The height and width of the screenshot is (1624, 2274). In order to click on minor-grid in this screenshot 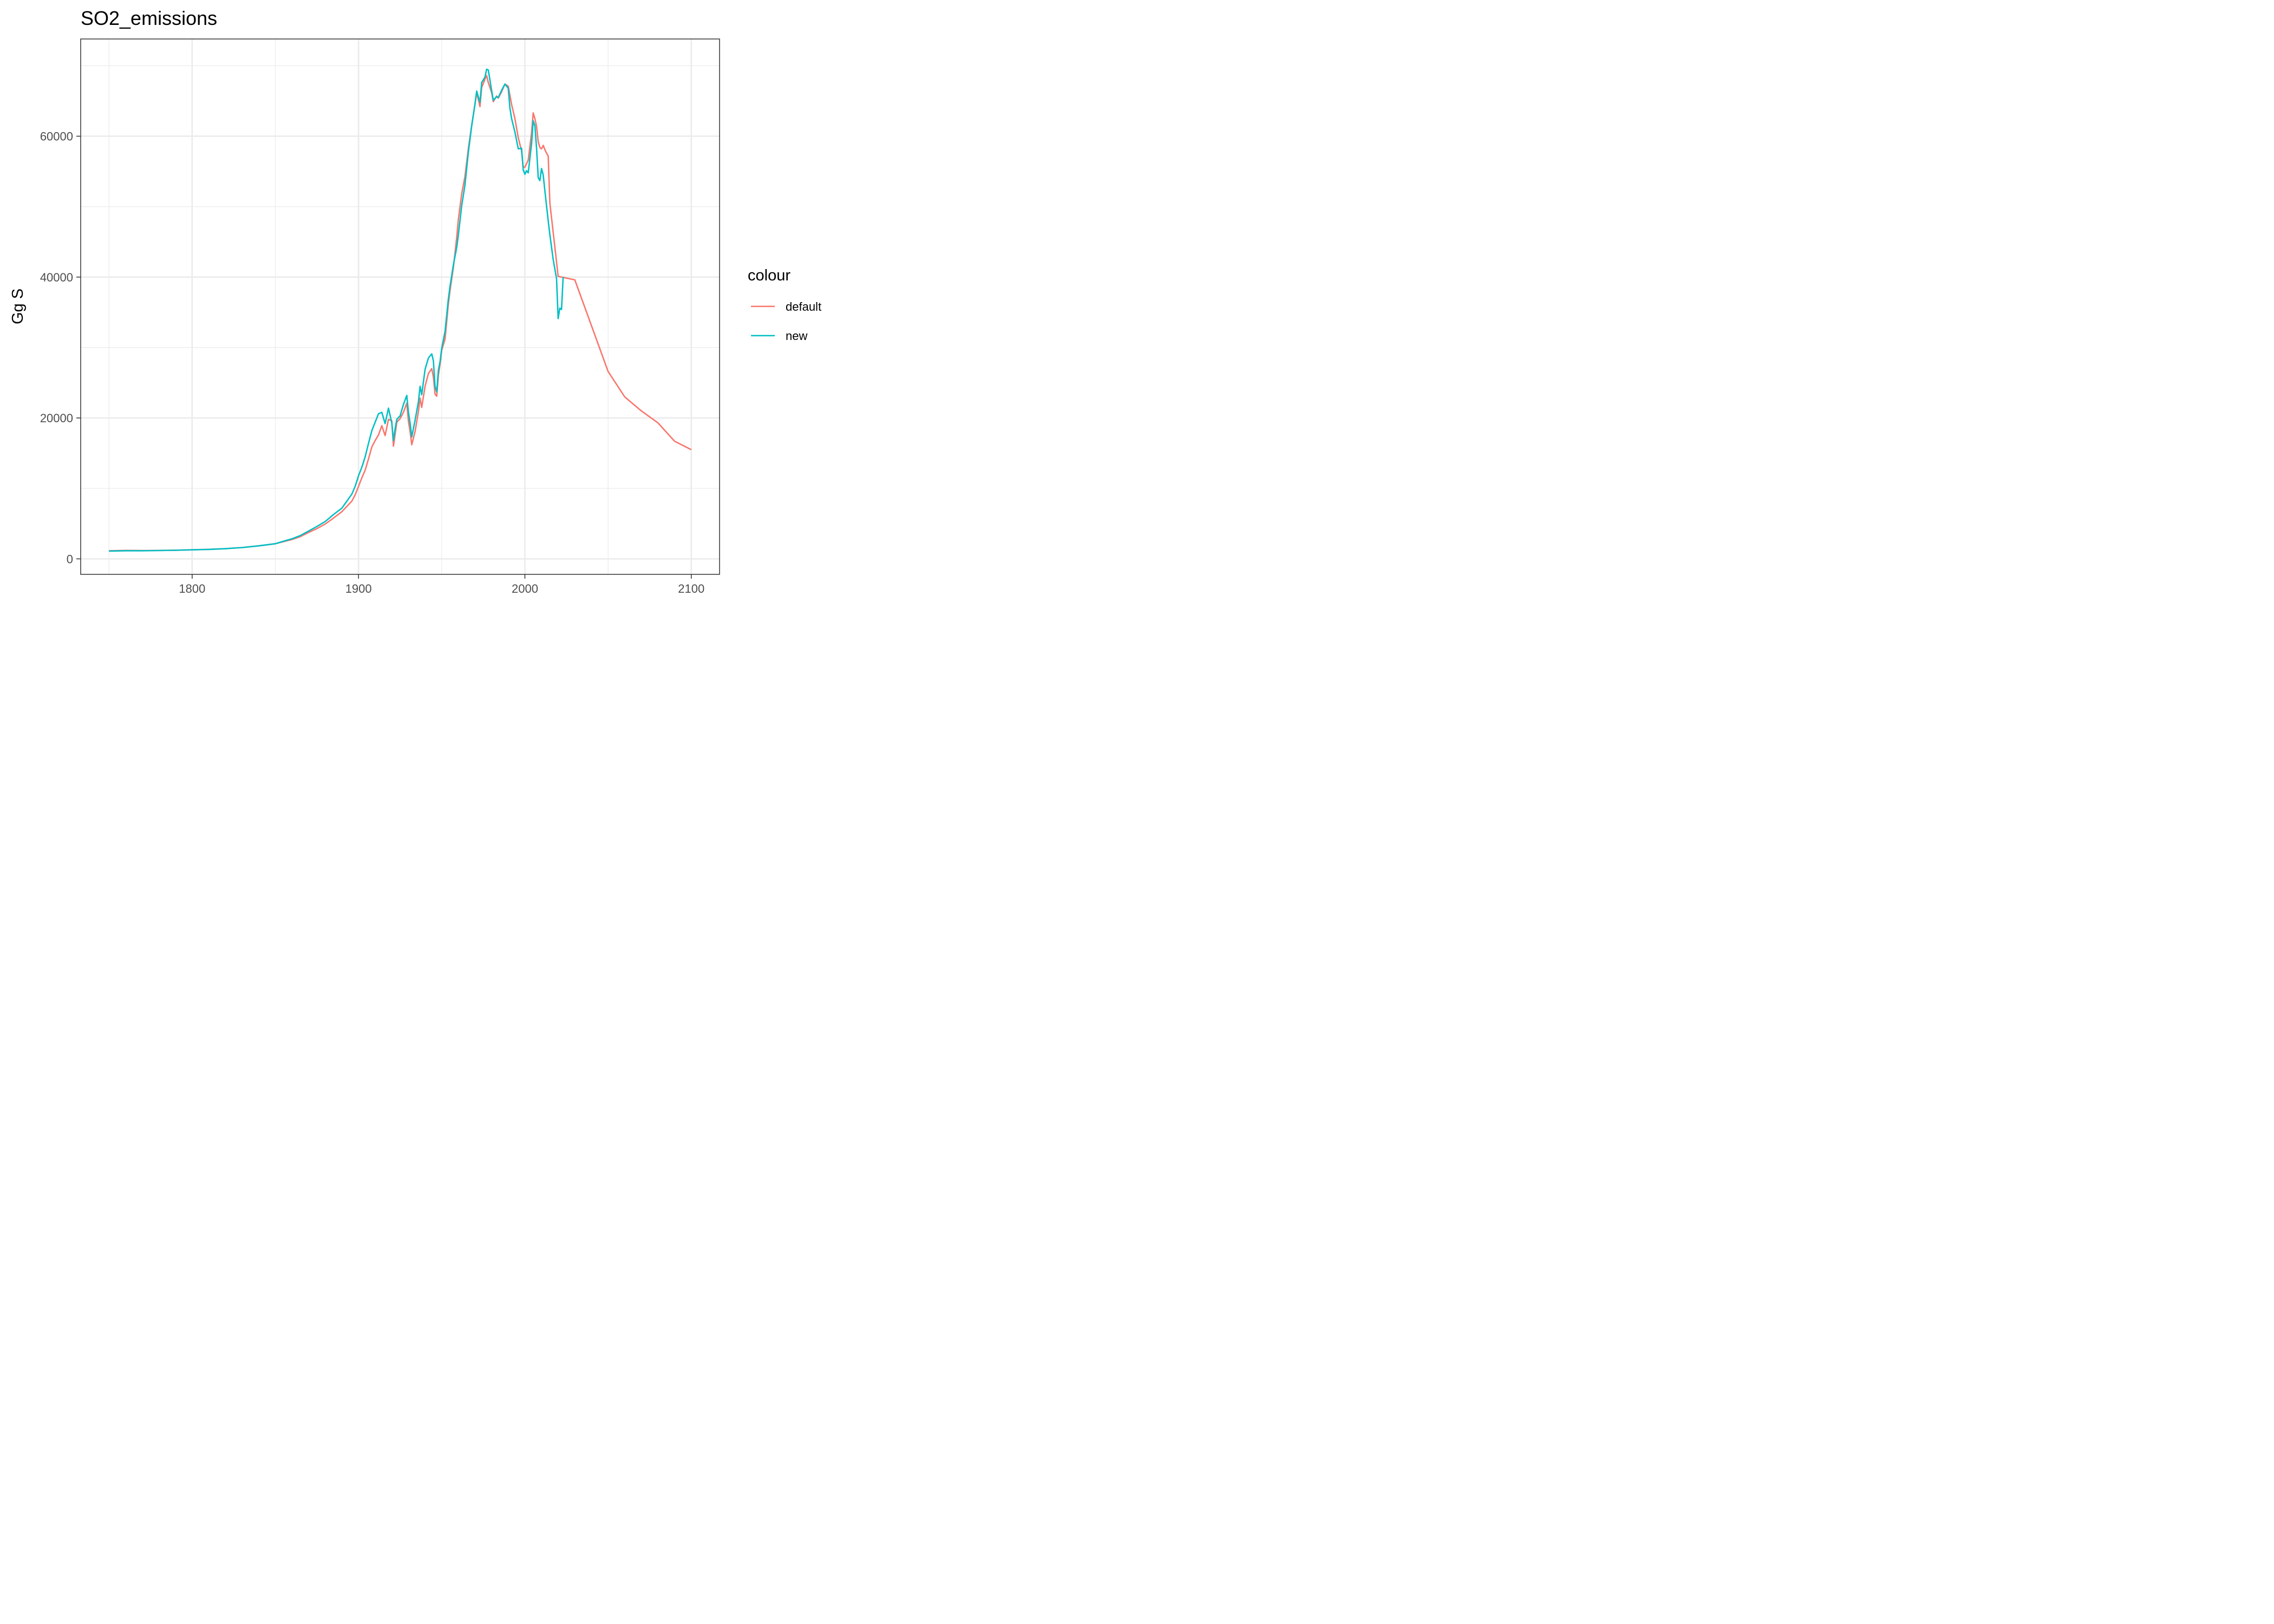, I will do `click(401, 306)`.